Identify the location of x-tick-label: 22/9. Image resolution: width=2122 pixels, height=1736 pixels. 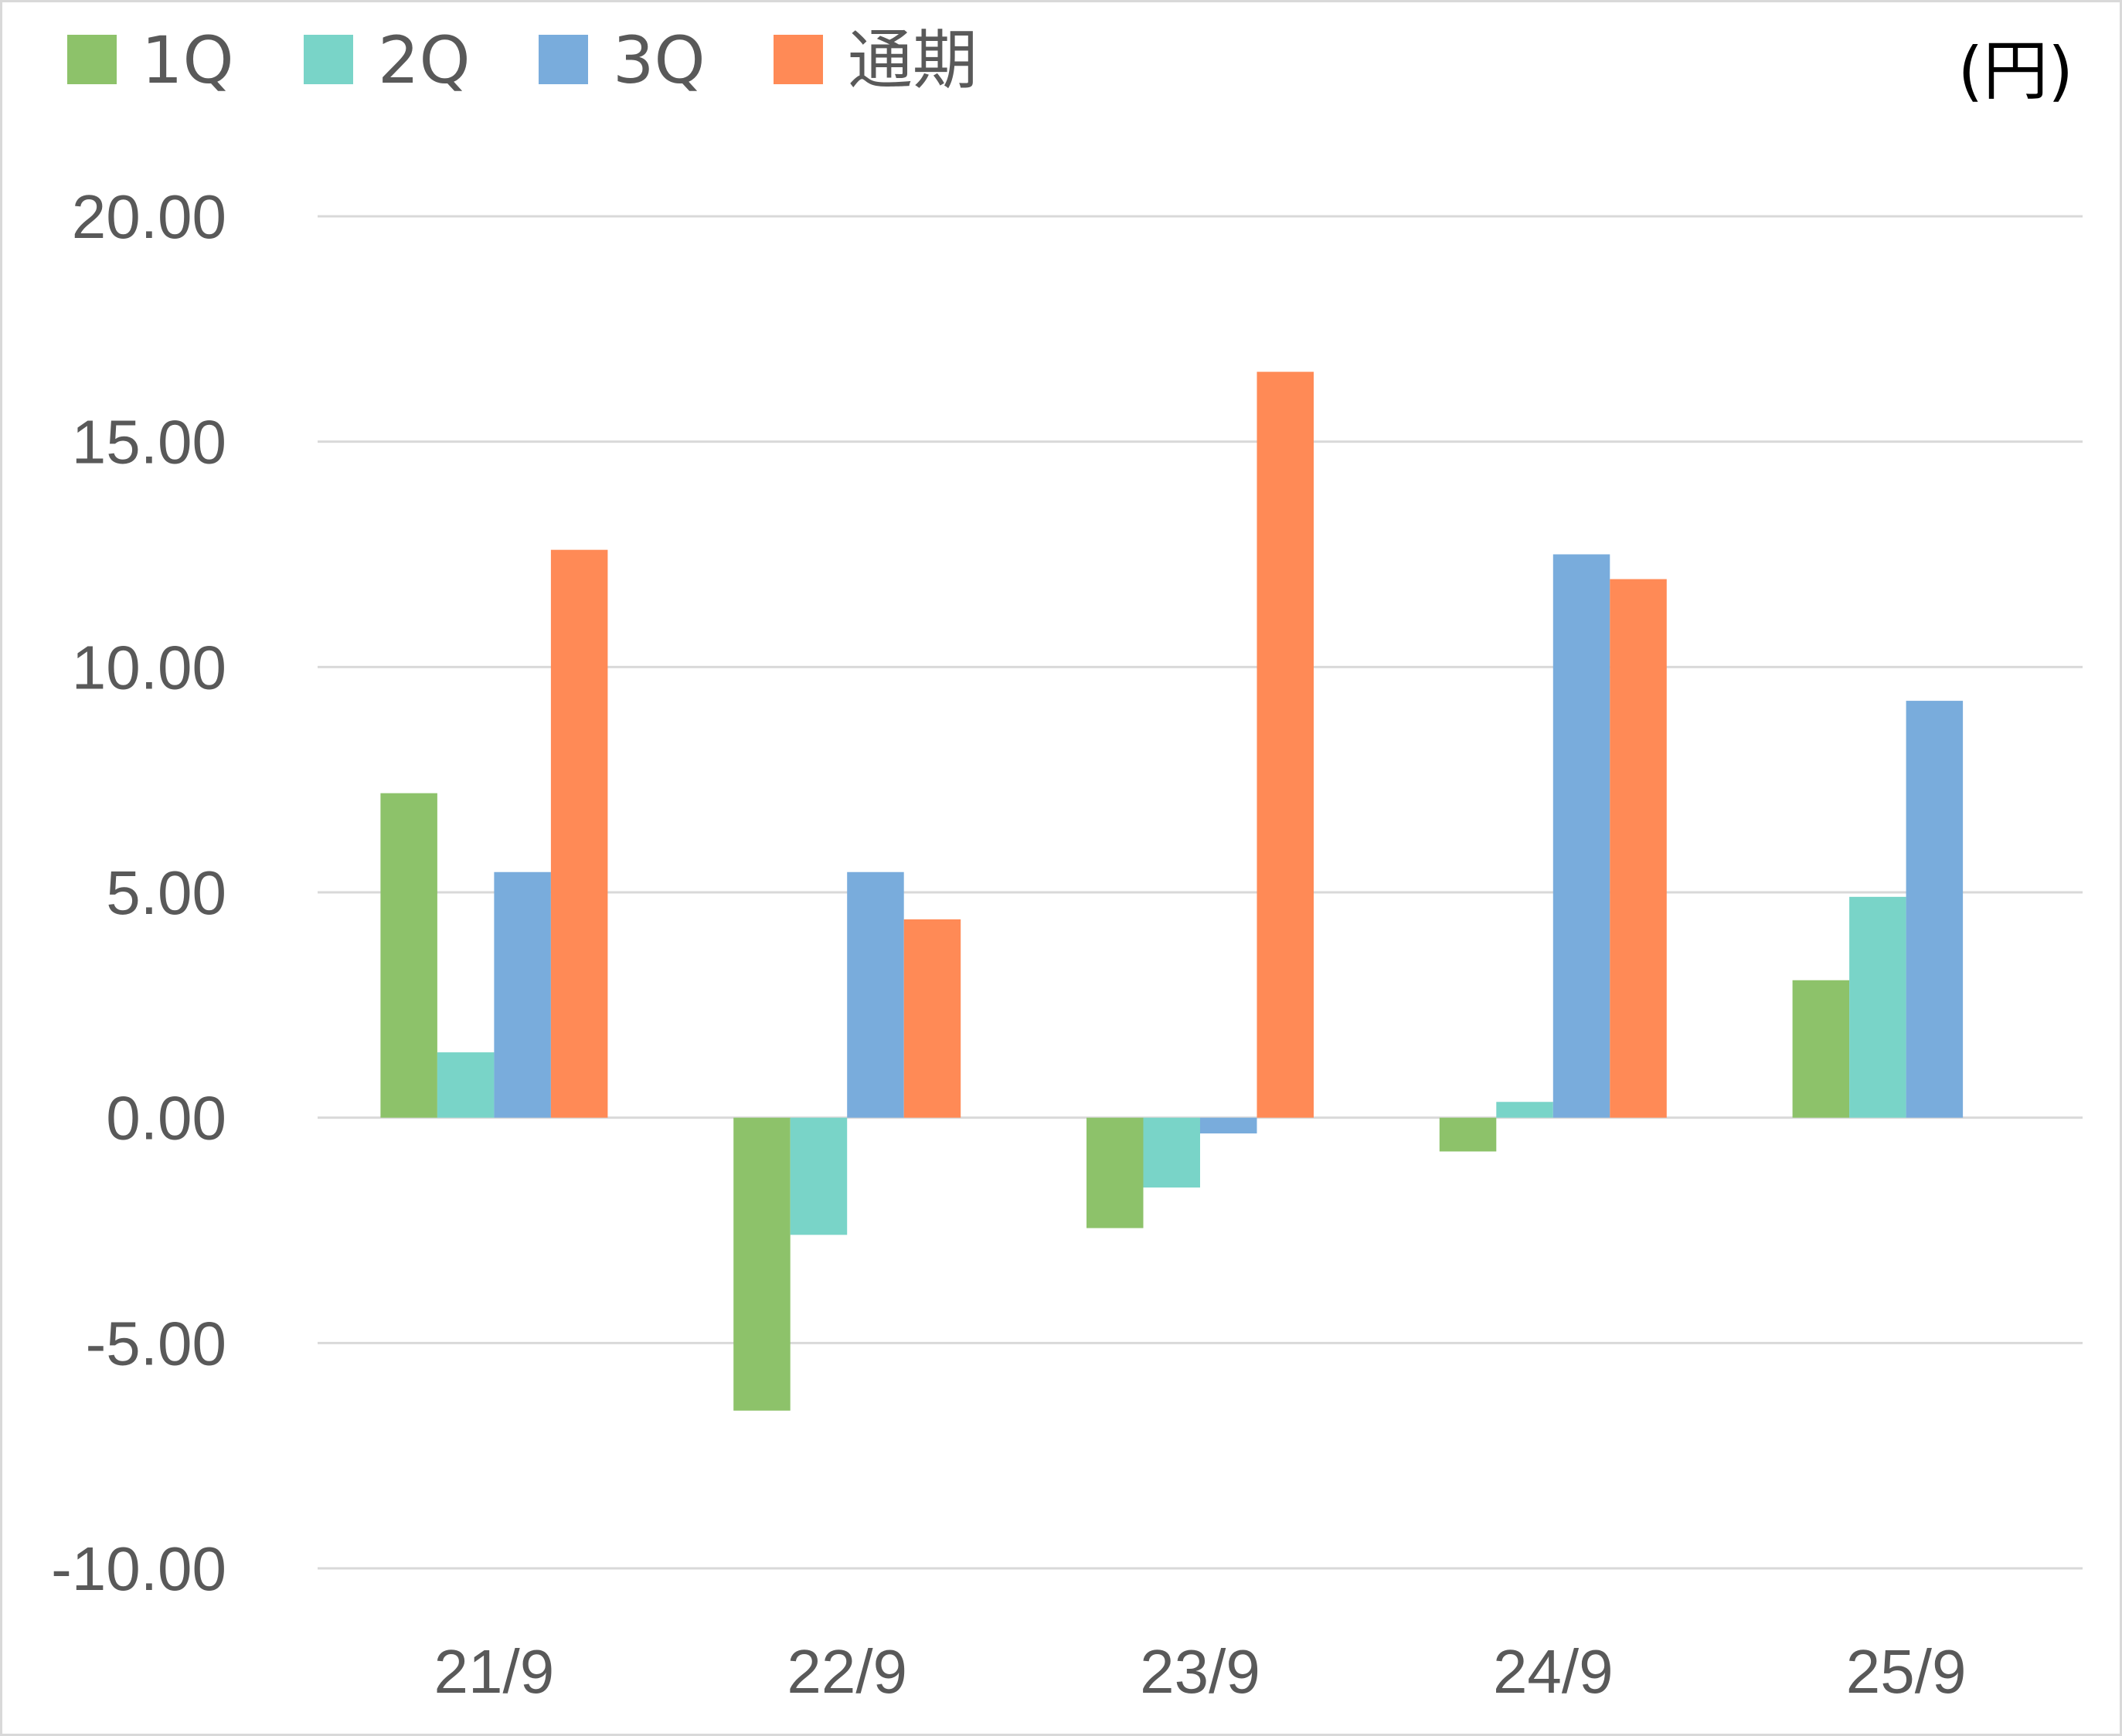
(847, 1671).